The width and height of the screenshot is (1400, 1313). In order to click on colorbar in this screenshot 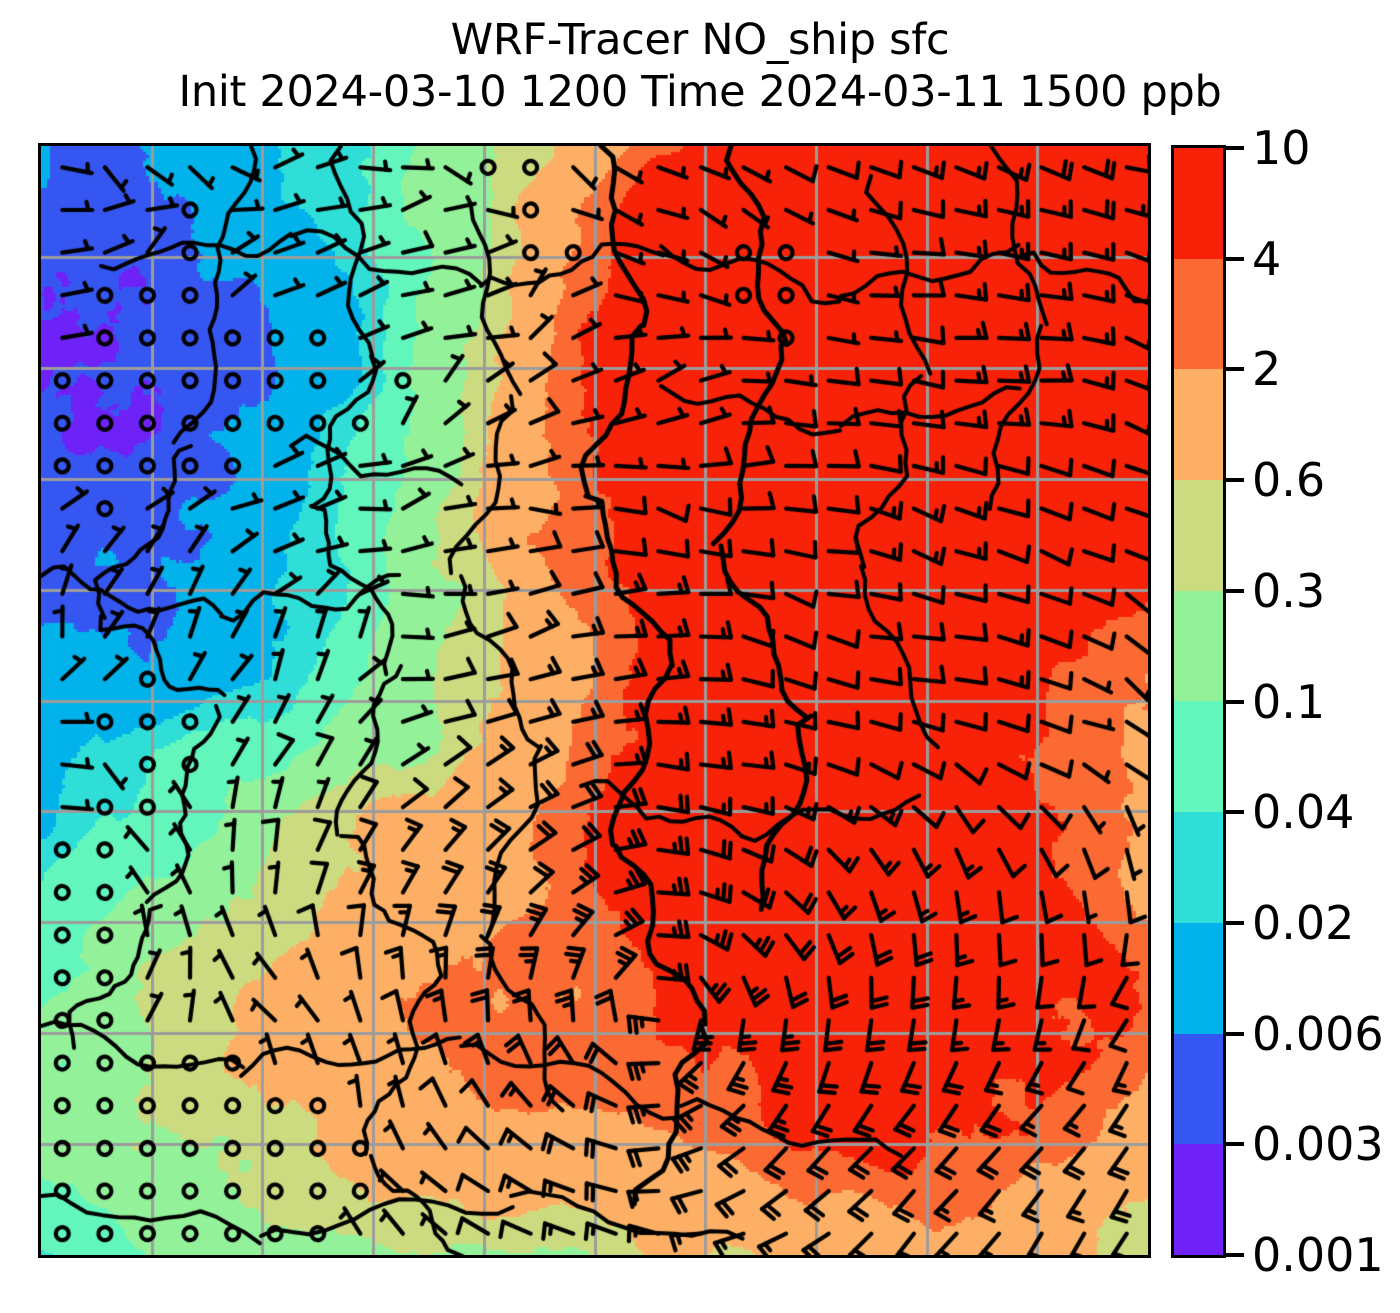, I will do `click(1198, 701)`.